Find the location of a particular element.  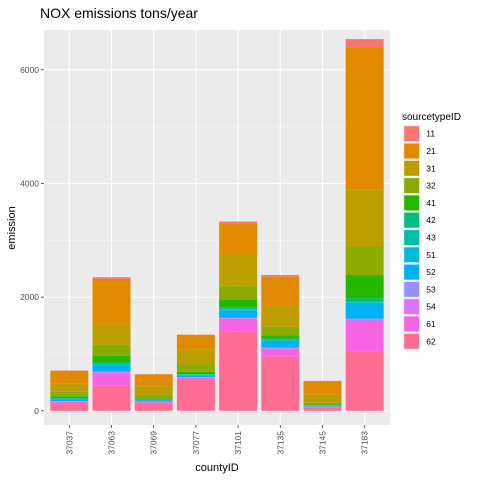

chart-title: NOX emissions tons/year is located at coordinates (119, 13).